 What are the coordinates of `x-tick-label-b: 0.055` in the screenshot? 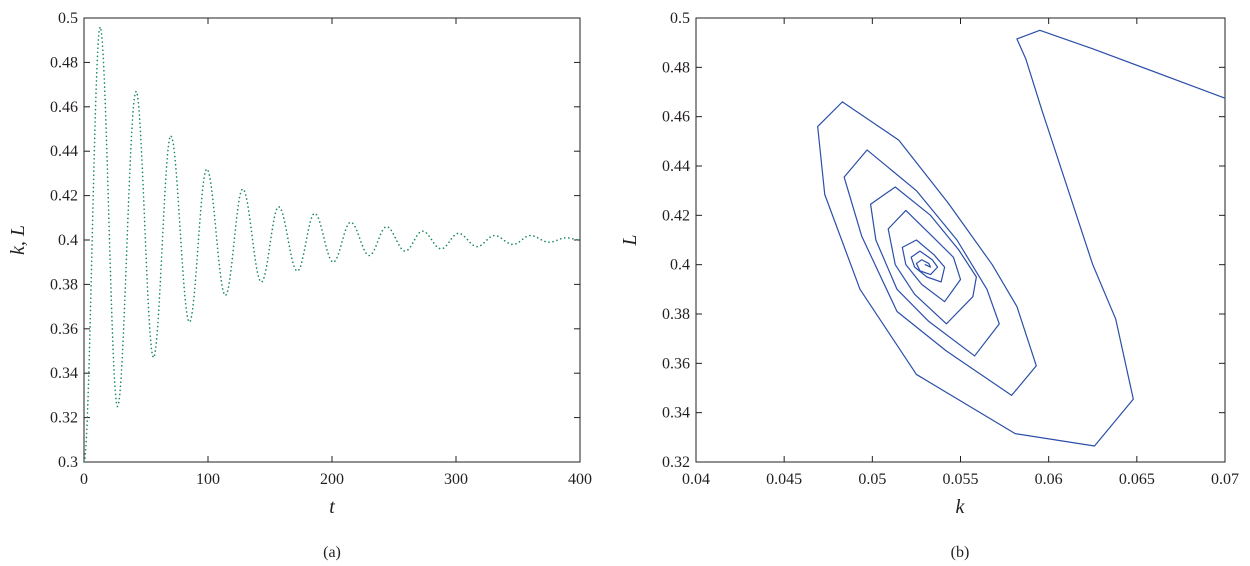 It's located at (961, 479).